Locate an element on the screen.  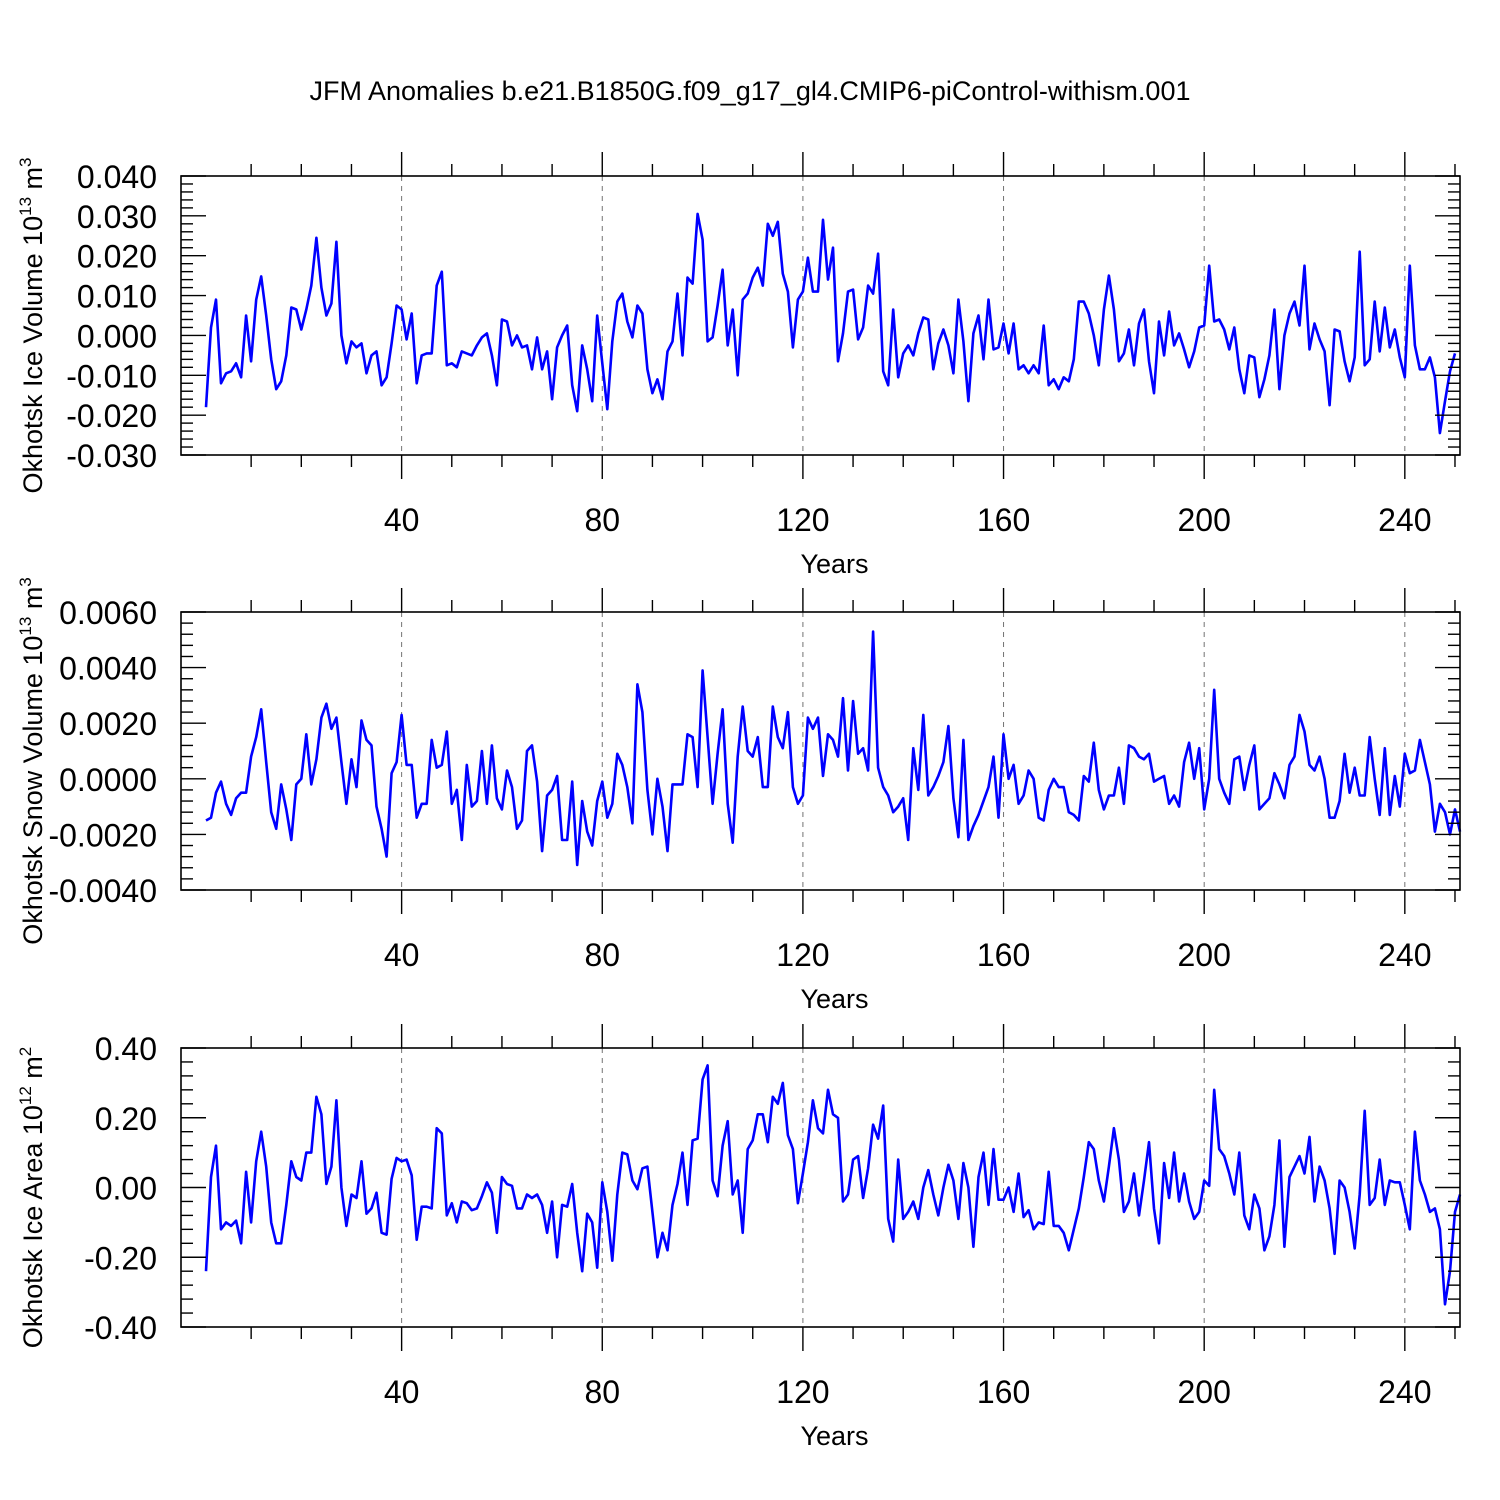
y-tick-label: 0.030 is located at coordinates (117, 217).